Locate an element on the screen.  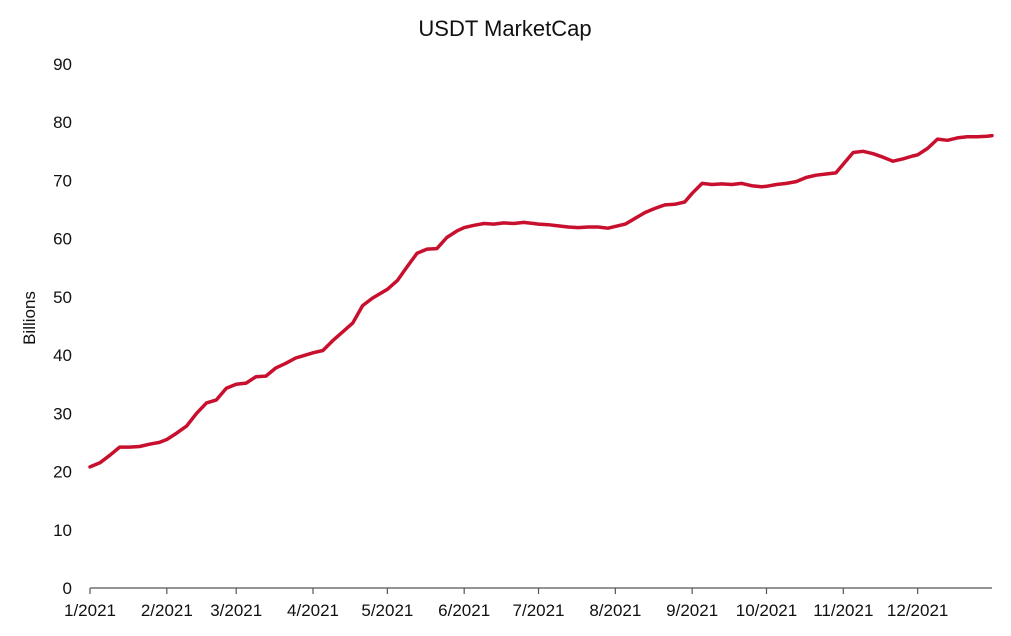
y-tick-label: 20 is located at coordinates (62, 472).